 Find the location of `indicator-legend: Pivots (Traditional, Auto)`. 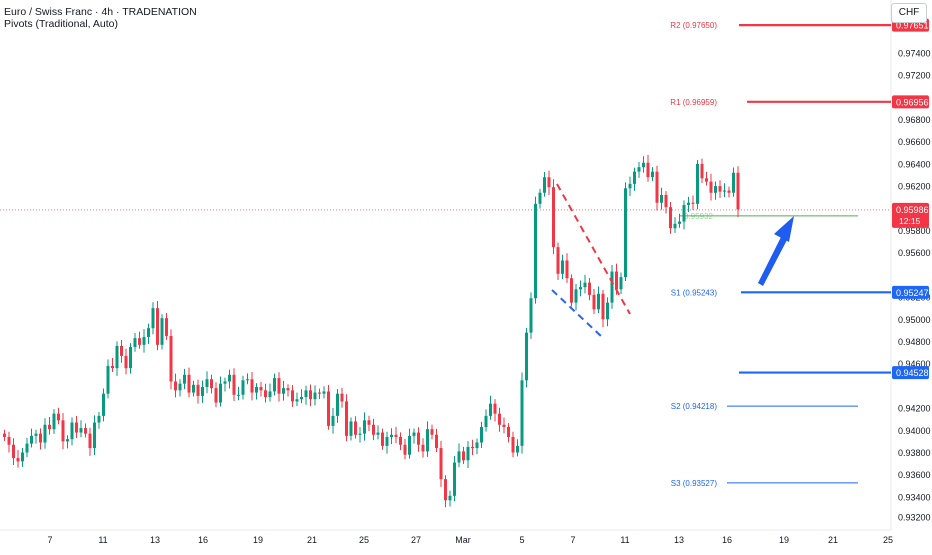

indicator-legend: Pivots (Traditional, Auto) is located at coordinates (61, 24).